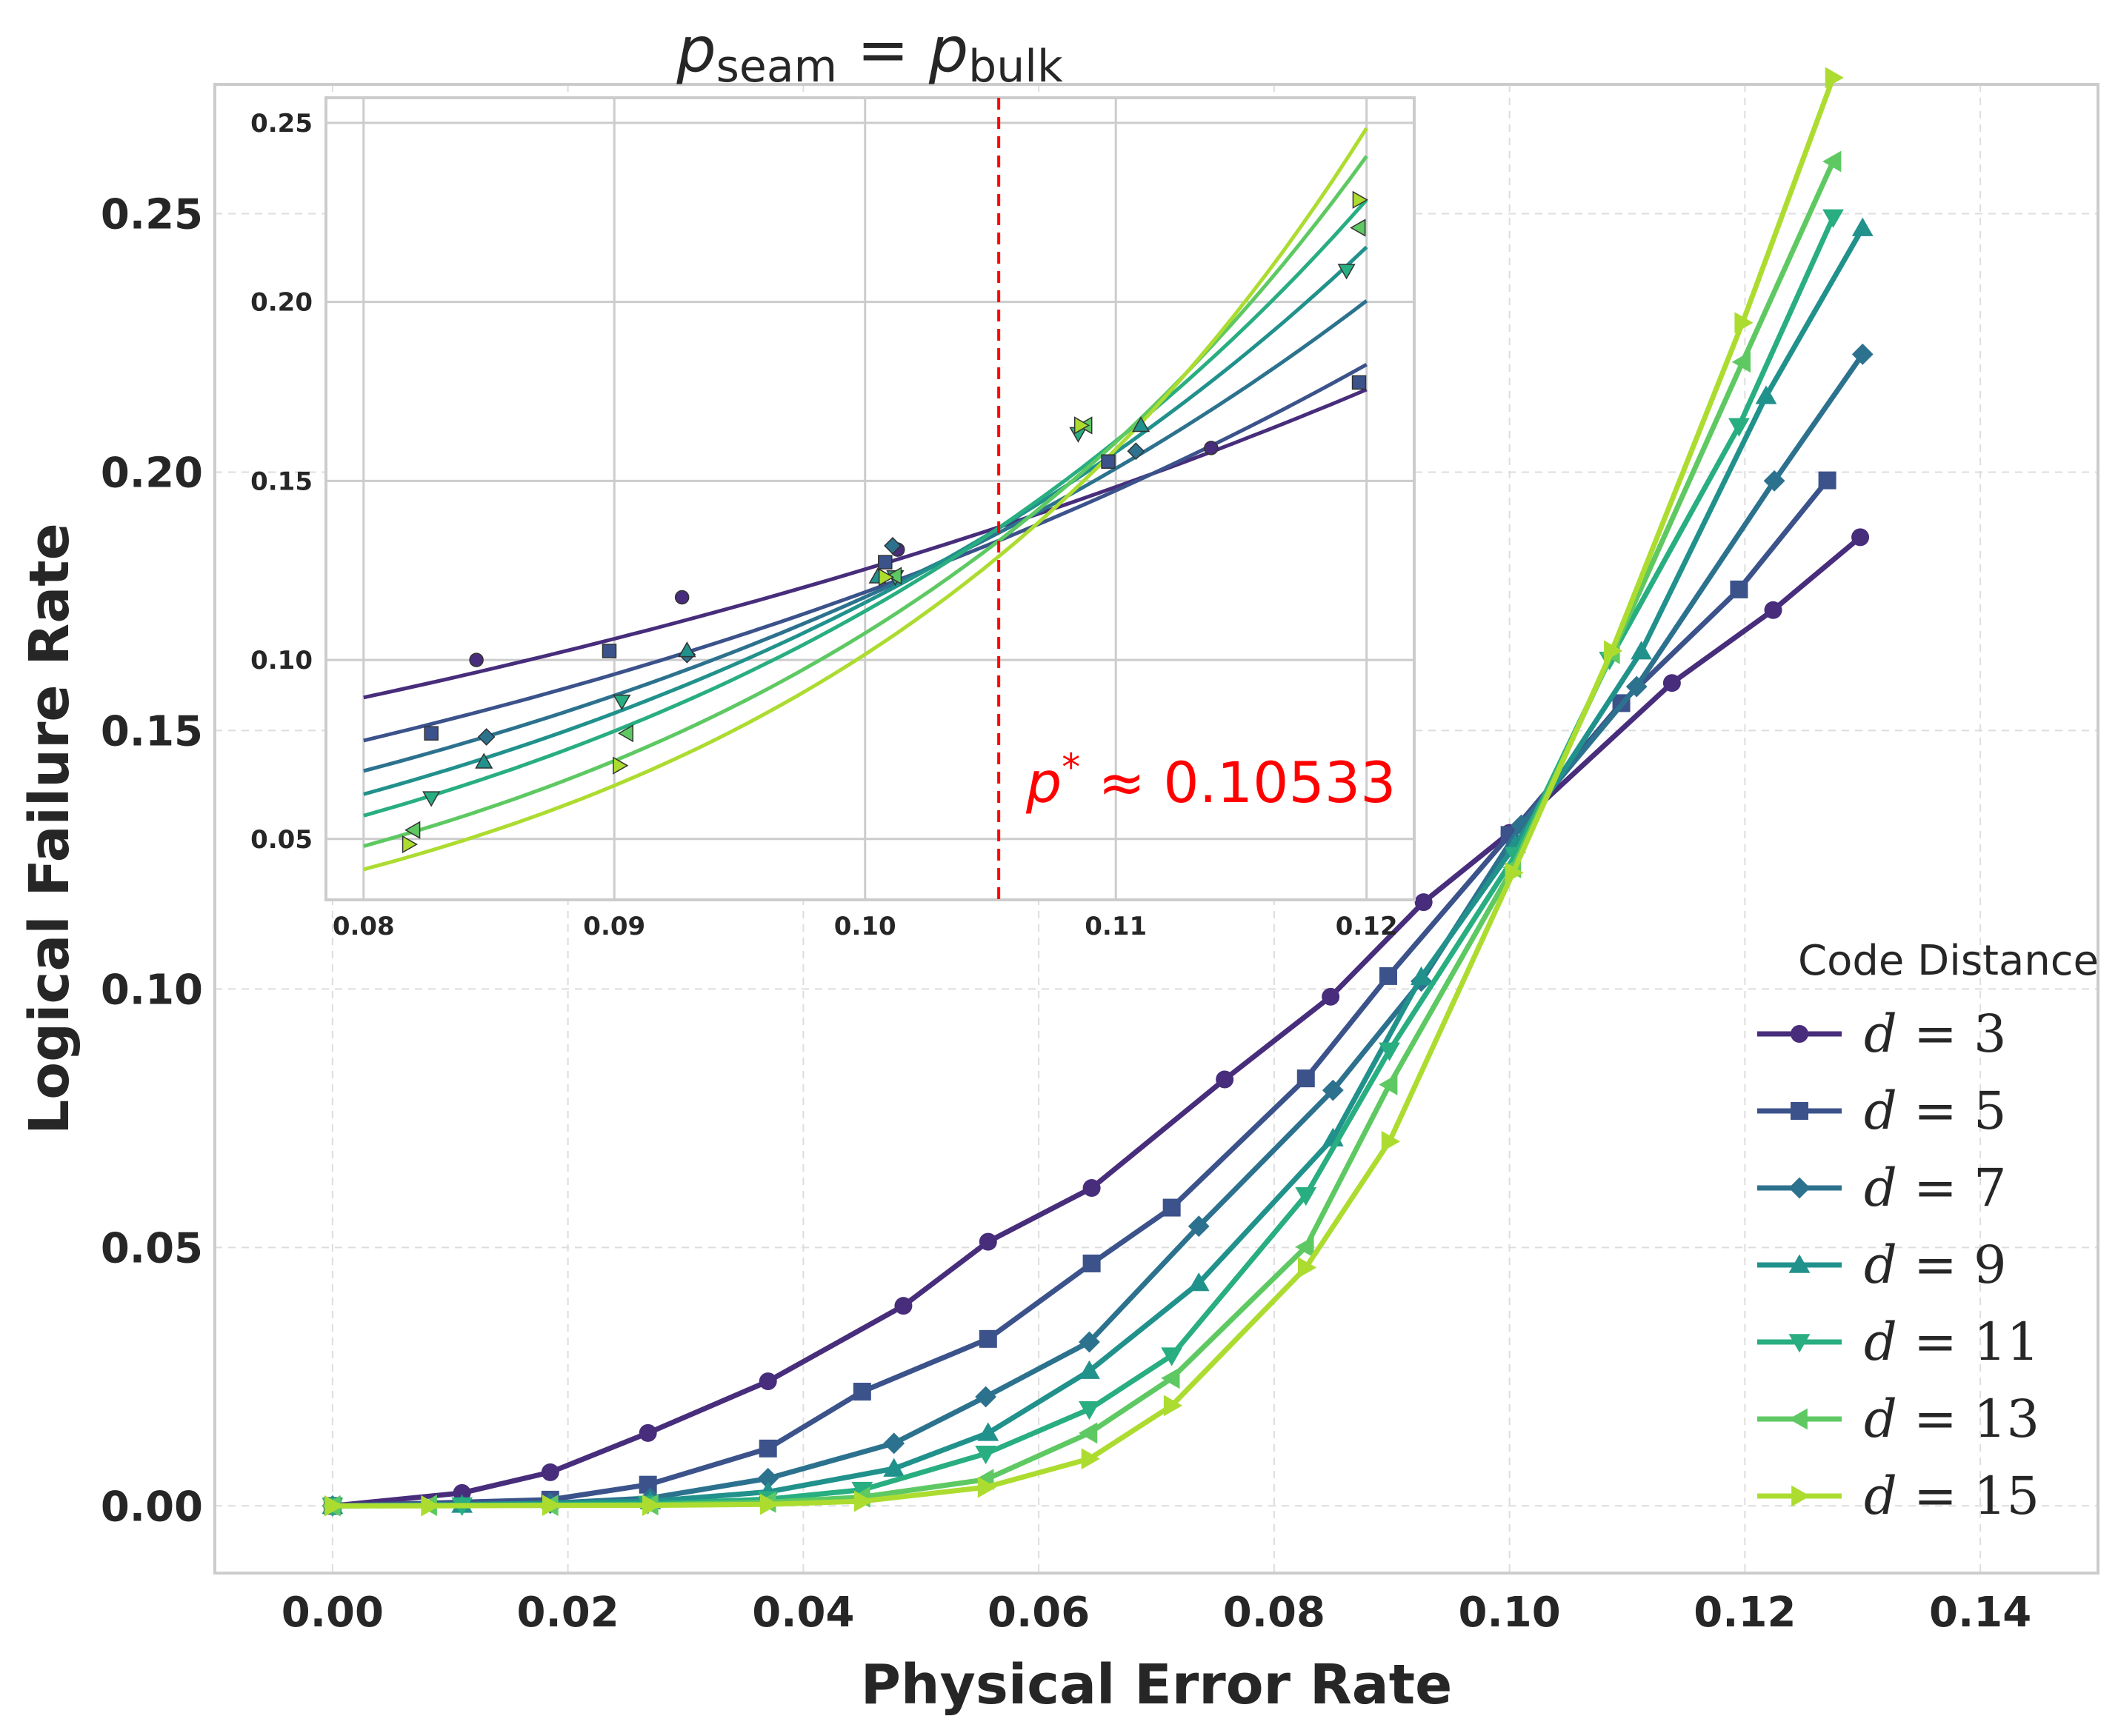 The width and height of the screenshot is (2118, 1736). Describe the element at coordinates (568, 1613) in the screenshot. I see `main-x-tick-label: 0.02` at that location.